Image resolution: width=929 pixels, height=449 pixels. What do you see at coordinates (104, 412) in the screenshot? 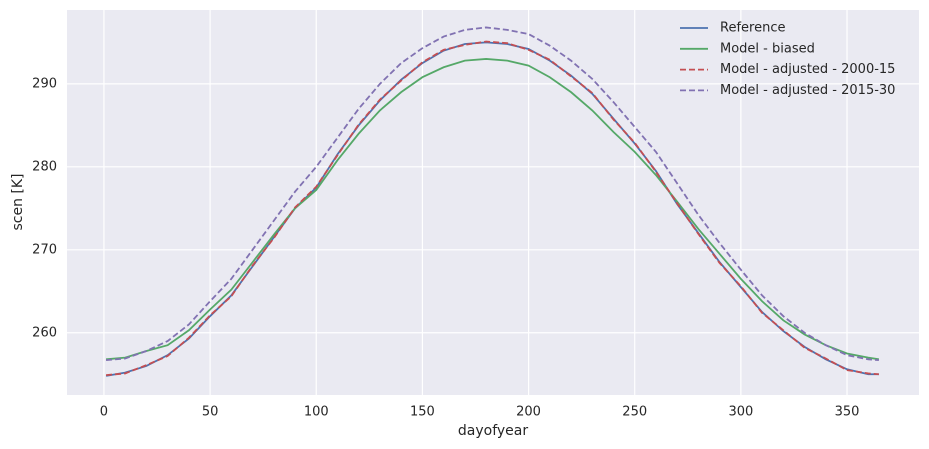
I see `x-tick-label: 0` at bounding box center [104, 412].